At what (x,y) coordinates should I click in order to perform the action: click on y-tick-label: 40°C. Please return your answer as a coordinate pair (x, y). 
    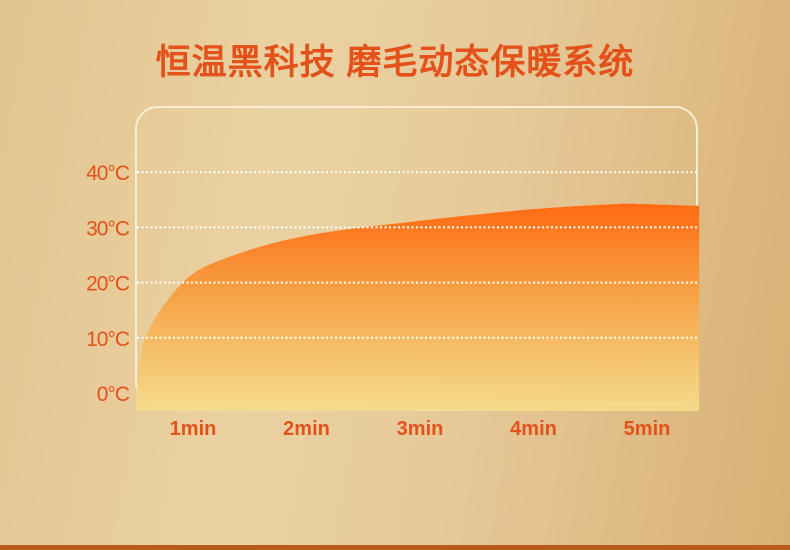
    Looking at the image, I should click on (108, 173).